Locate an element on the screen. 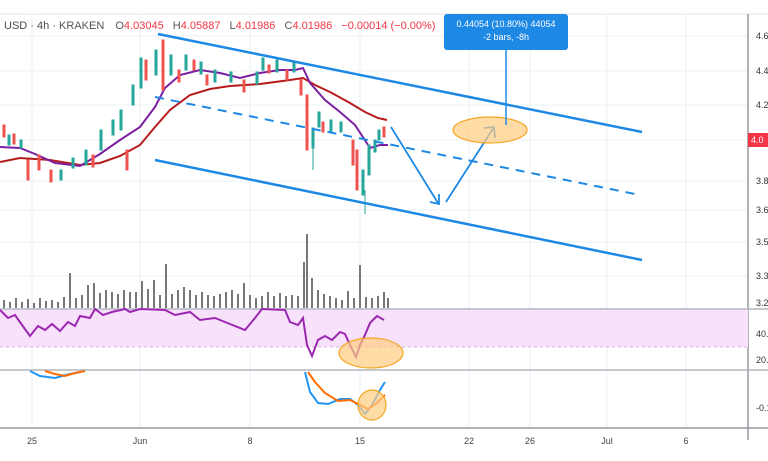 This screenshot has height=461, width=768. close-value: 4.01986 is located at coordinates (312, 26).